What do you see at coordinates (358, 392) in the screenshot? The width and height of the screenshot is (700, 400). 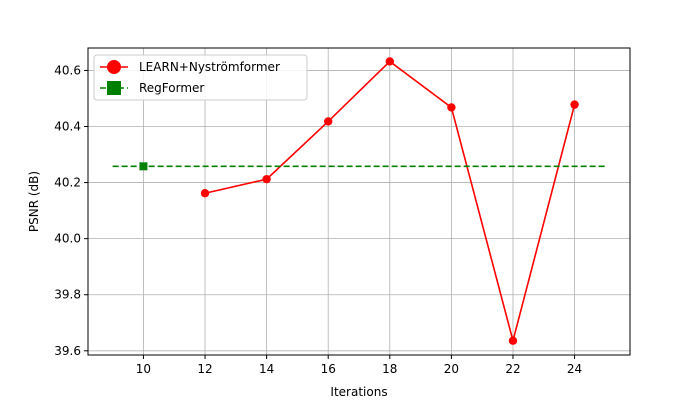 I see `x-axis-label: Iterations` at bounding box center [358, 392].